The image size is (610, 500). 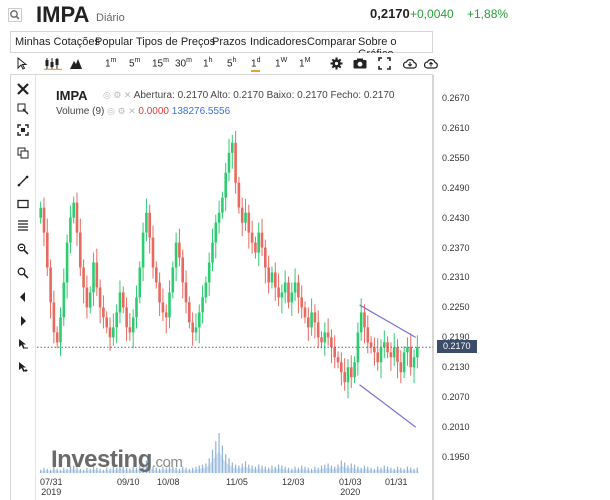 What do you see at coordinates (15, 15) in the screenshot?
I see `search-icon` at bounding box center [15, 15].